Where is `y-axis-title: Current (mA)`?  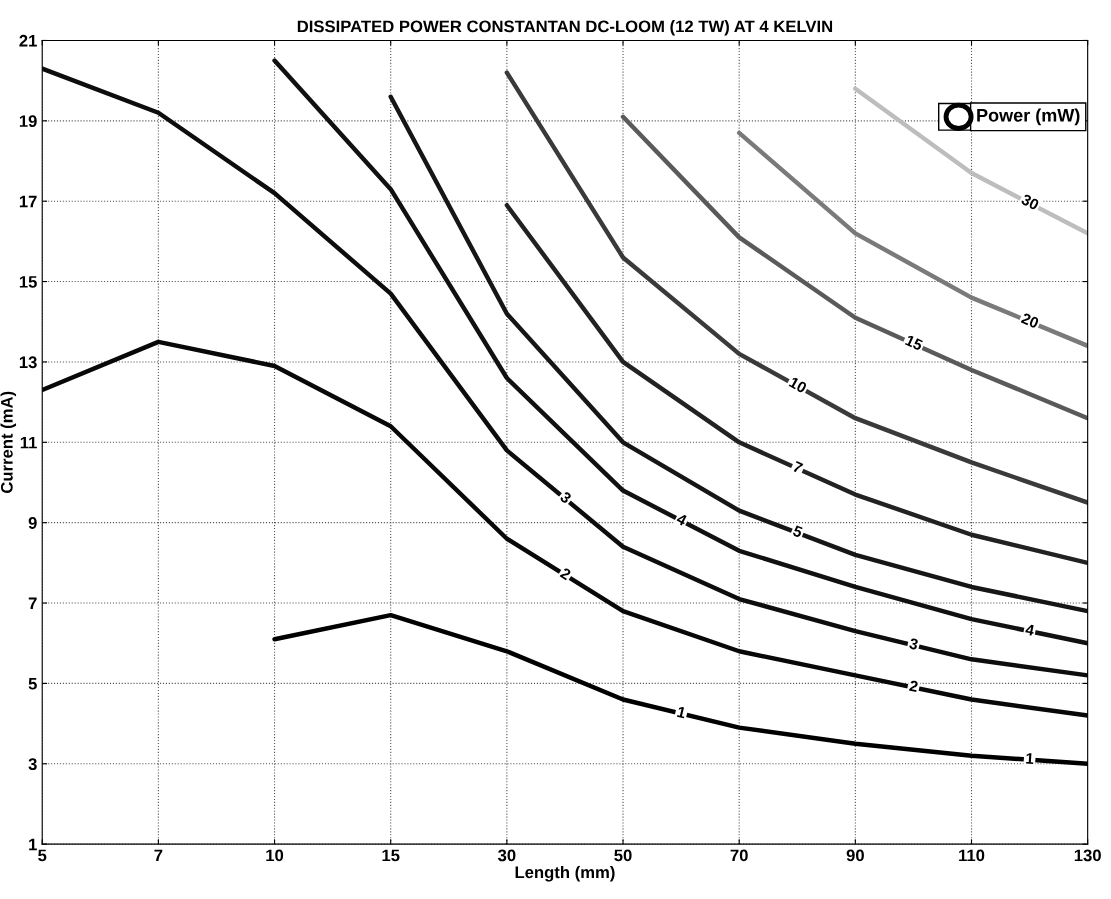
y-axis-title: Current (mA) is located at coordinates (8, 442).